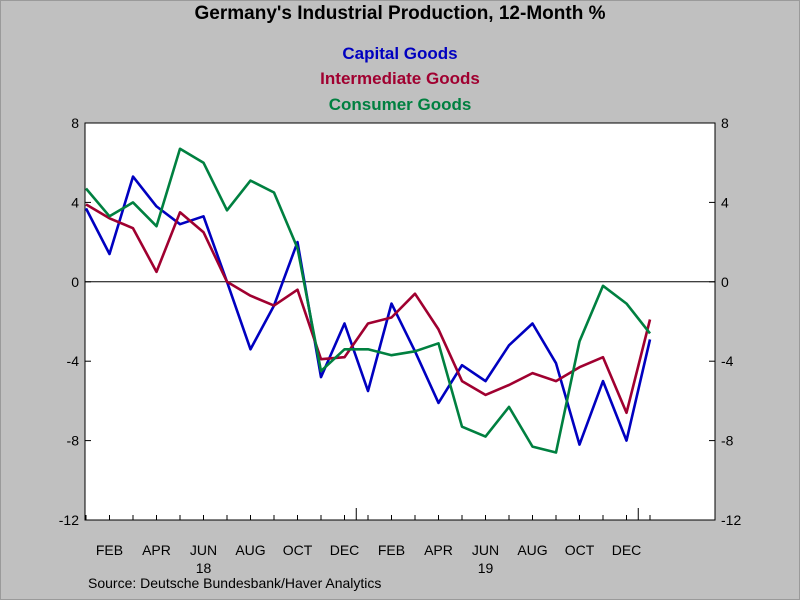 The width and height of the screenshot is (800, 600). I want to click on legend-capital-goods: Capital Goods, so click(400, 53).